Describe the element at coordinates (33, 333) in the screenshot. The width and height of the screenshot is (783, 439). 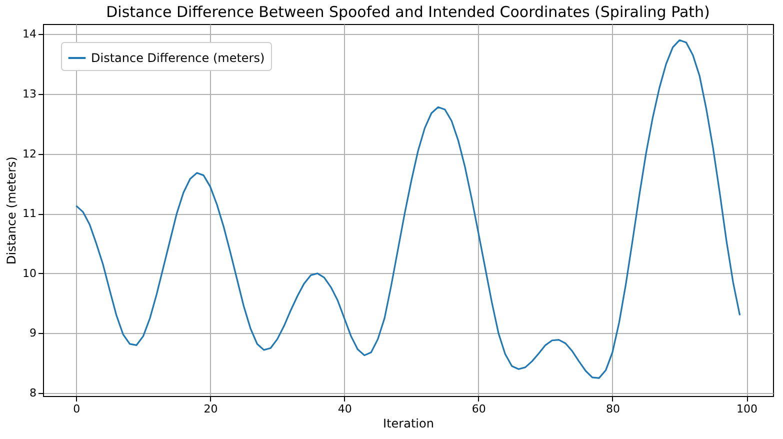
I see `y-tick-label: 9` at that location.